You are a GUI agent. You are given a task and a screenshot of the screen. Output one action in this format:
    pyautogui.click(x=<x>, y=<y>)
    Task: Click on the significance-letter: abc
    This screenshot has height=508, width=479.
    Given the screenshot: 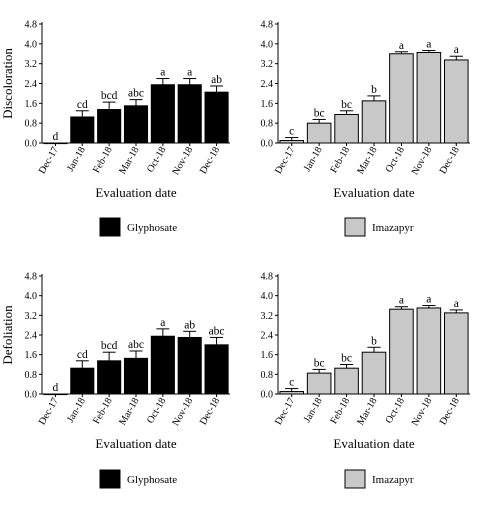 What is the action you would take?
    pyautogui.click(x=136, y=94)
    